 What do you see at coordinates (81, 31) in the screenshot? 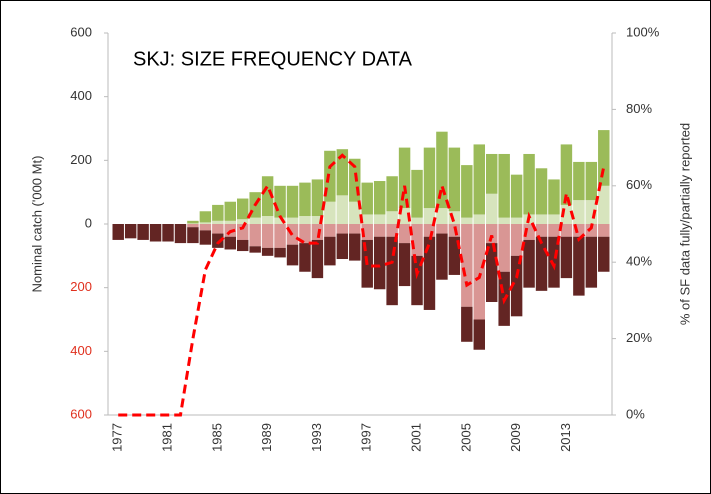
I see `y-tick-label: 600` at bounding box center [81, 31].